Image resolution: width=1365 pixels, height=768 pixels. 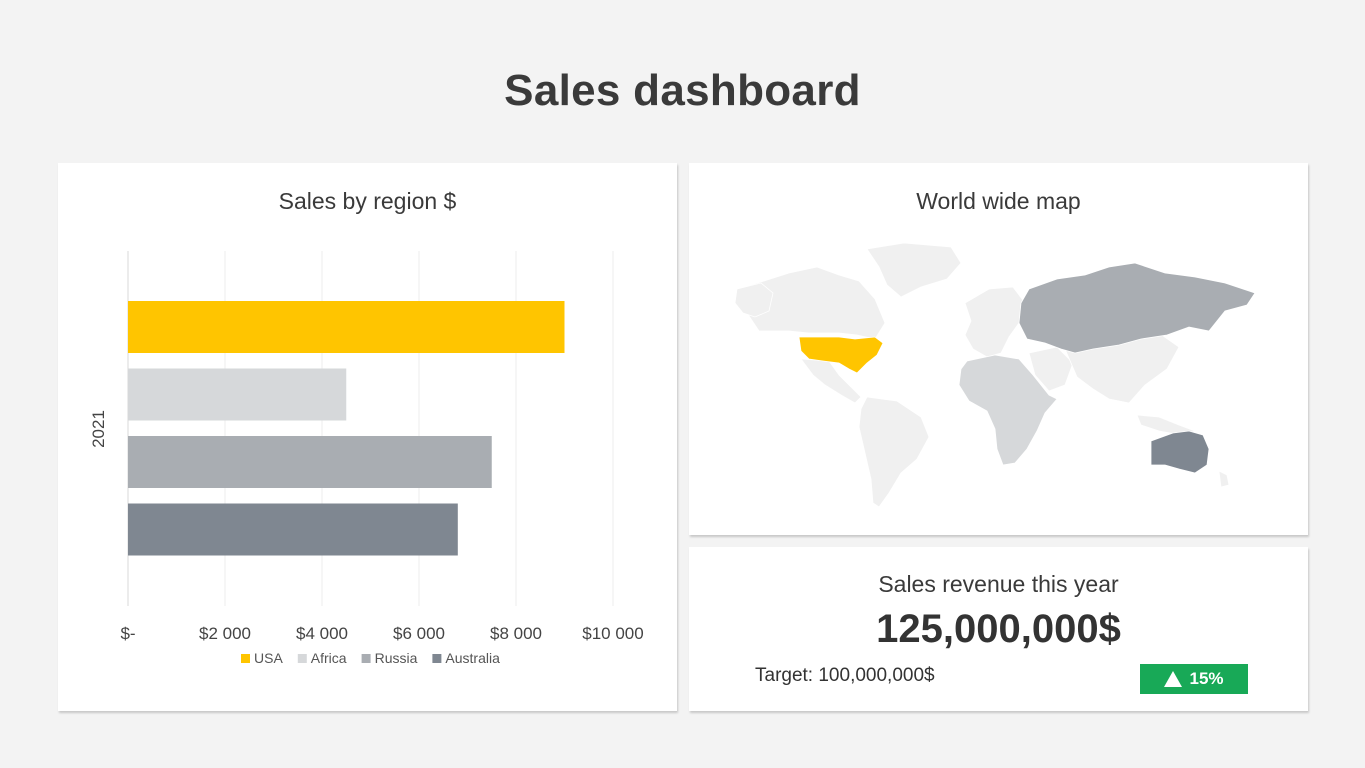 I want to click on world-map, so click(x=995, y=375).